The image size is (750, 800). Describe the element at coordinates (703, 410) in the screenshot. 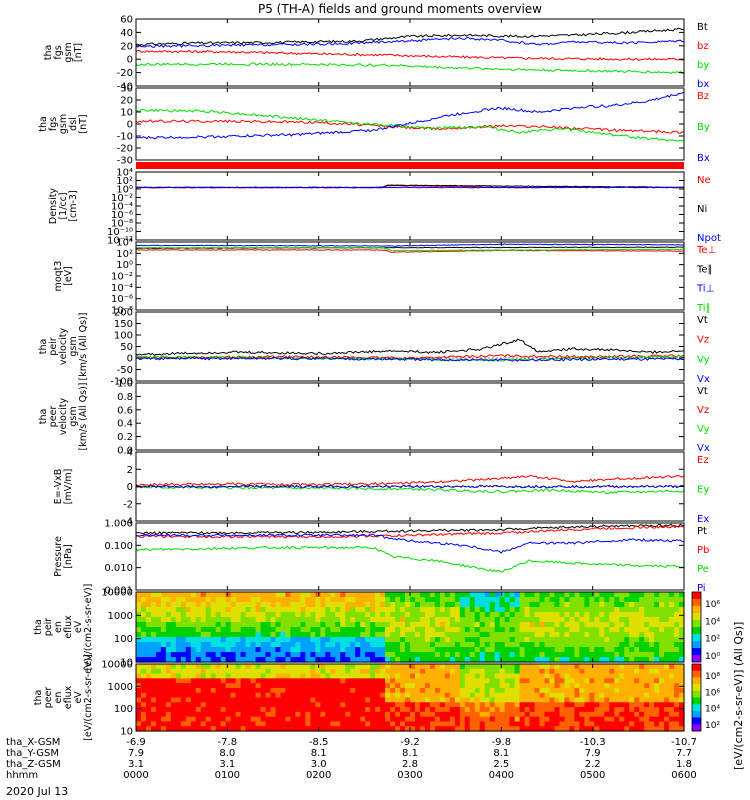

I see `legend-Vz: Vz` at that location.